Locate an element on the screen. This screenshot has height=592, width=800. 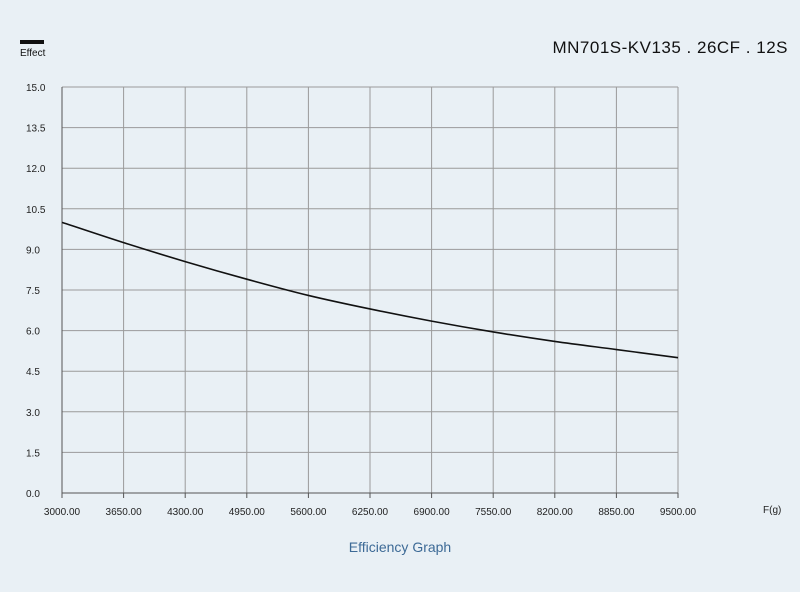
x-axis-label: F(g) is located at coordinates (772, 510).